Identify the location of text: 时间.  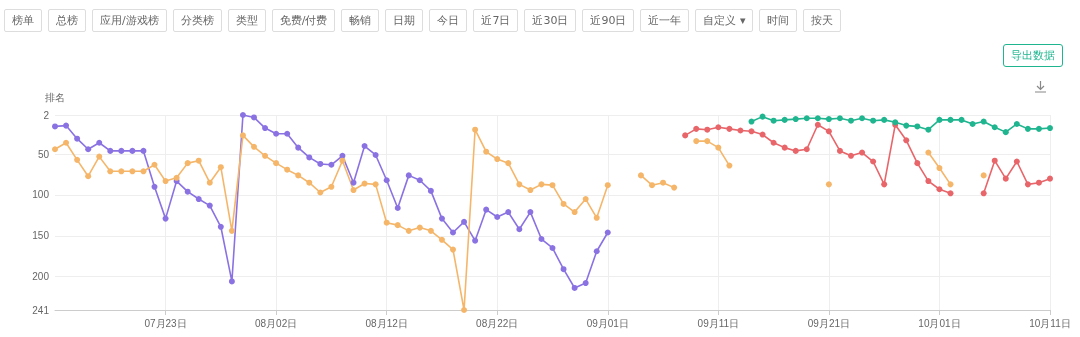
(778, 20).